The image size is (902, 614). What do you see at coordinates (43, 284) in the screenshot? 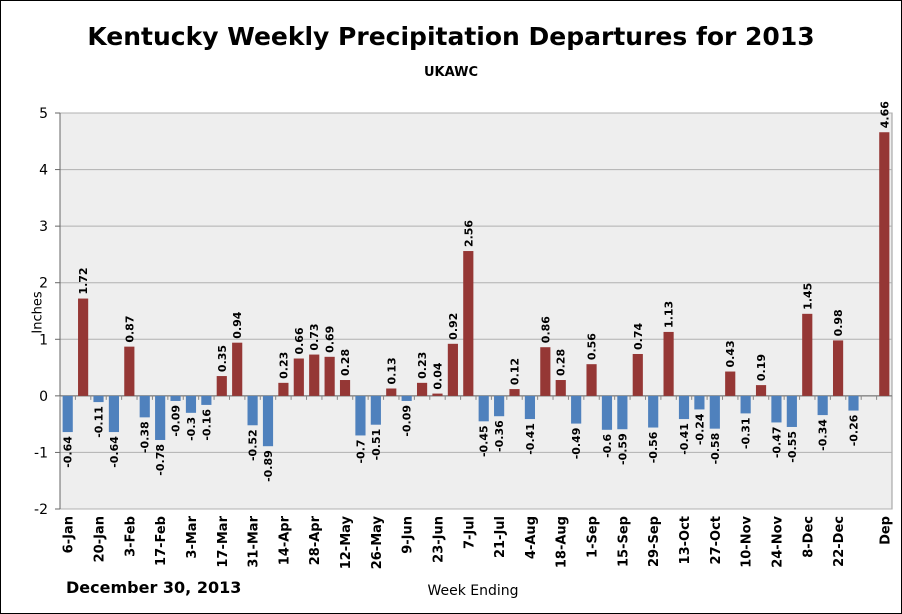
I see `y-tick-label: 2` at bounding box center [43, 284].